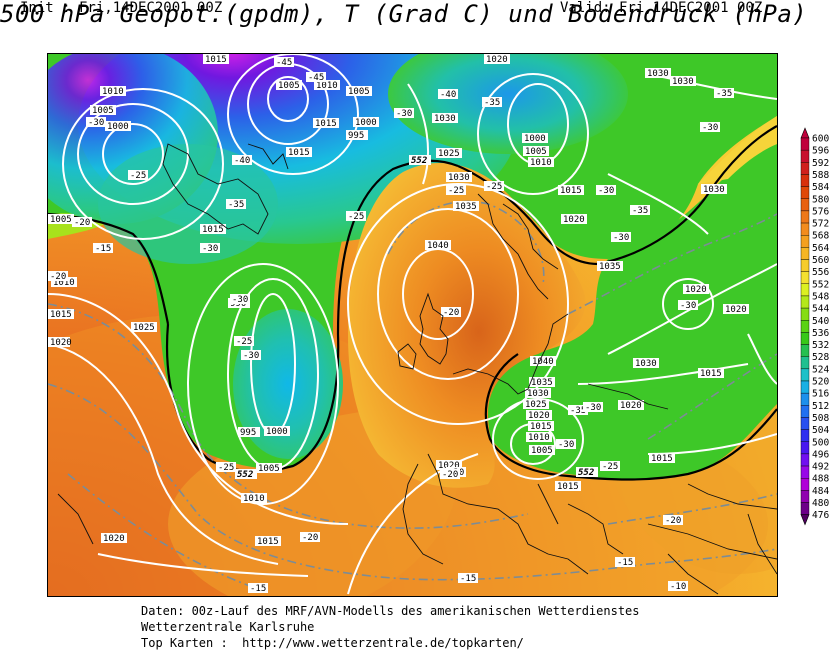 This screenshot has width=837, height=651. What do you see at coordinates (820, 515) in the screenshot?
I see `colorbar-level-label: 476` at bounding box center [820, 515].